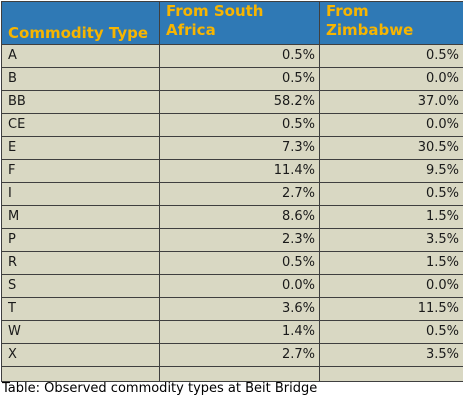 Image resolution: width=463 pixels, height=403 pixels. Describe the element at coordinates (80, 286) in the screenshot. I see `cell-commodity: S` at that location.